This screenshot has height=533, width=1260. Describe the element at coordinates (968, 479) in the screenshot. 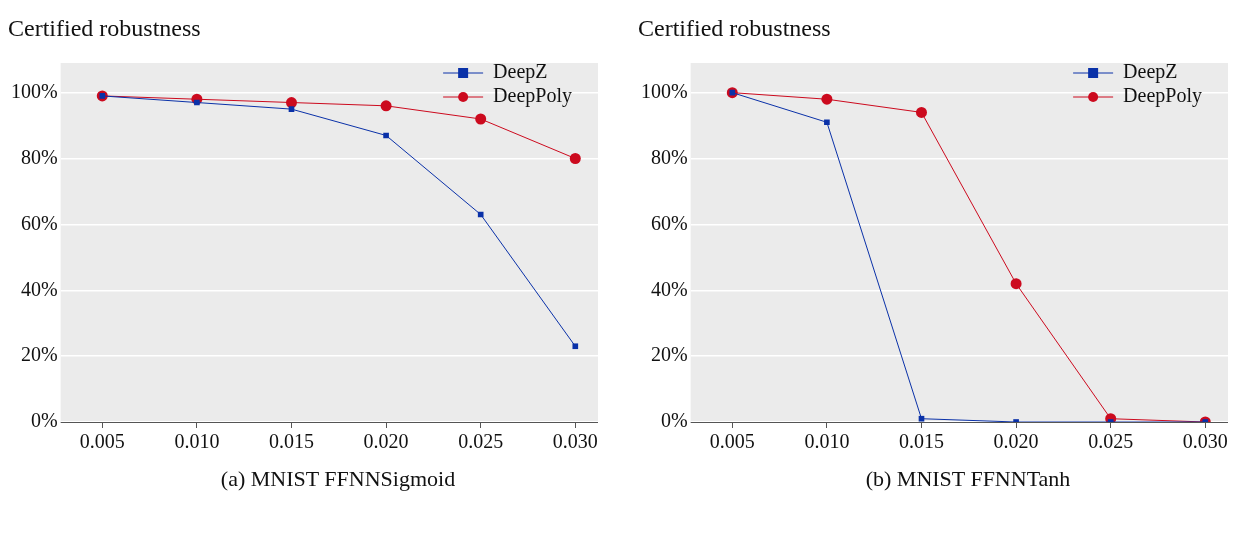

I see `x-axis-title: (b) MNIST FFNNTanh` at that location.